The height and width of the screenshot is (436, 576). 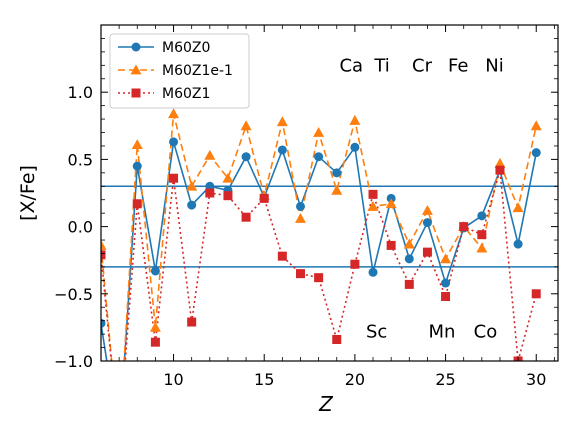 I want to click on legend: M60Z0 M60Z1e-1 M60Z1, so click(x=179, y=71).